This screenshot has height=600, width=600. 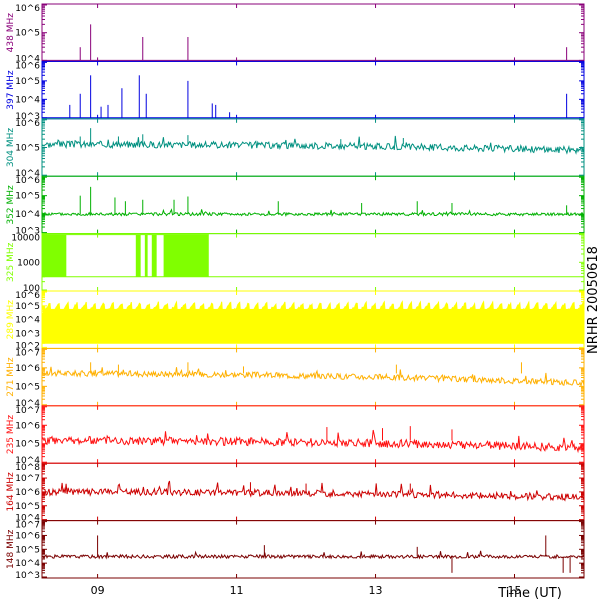 What do you see at coordinates (11, 435) in the screenshot?
I see `panel-freq-label: 235 MHz` at bounding box center [11, 435].